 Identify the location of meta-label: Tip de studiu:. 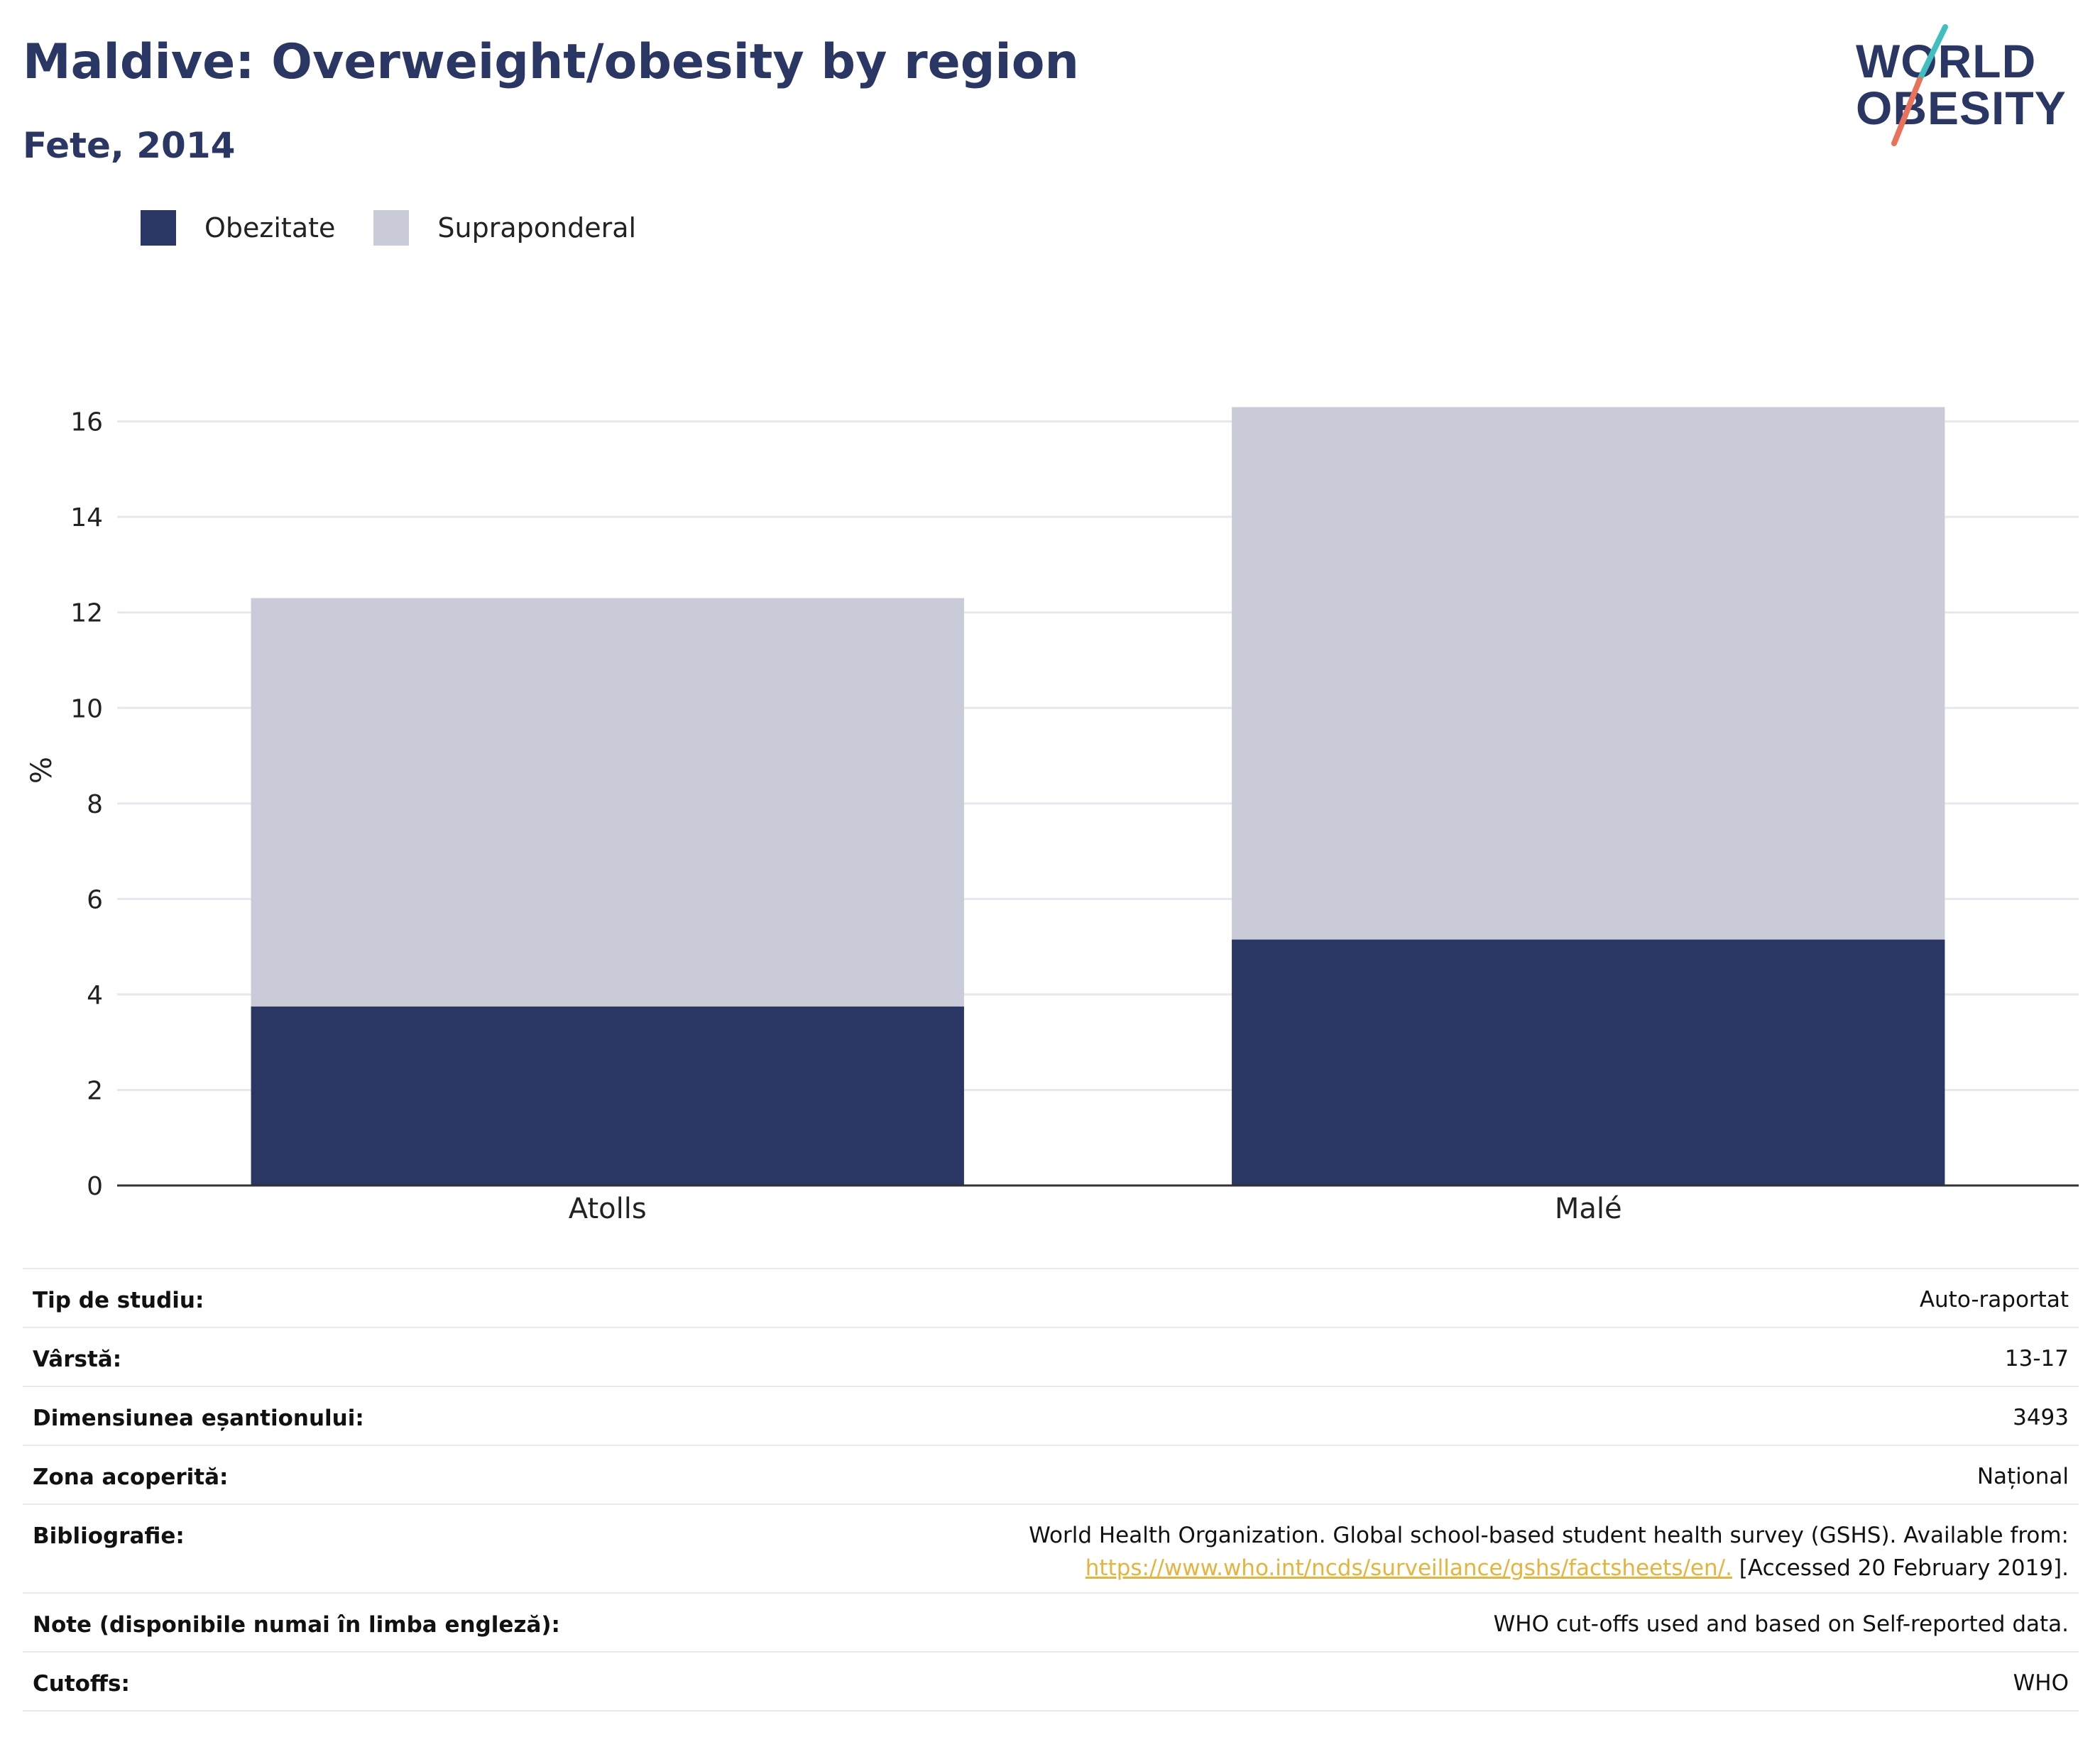
(118, 1300).